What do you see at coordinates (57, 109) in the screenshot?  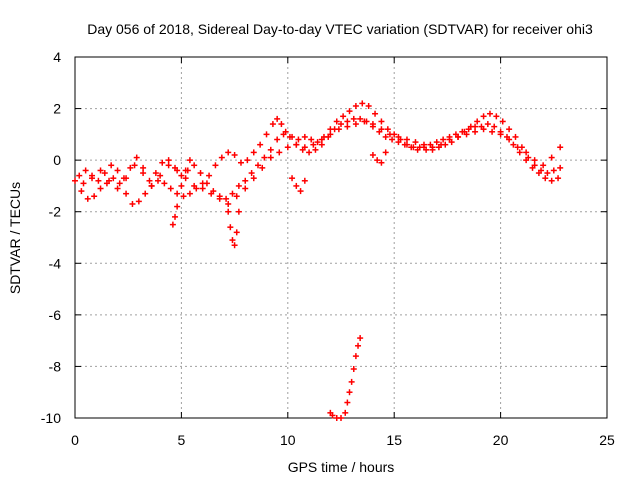 I see `y-tick-label: 2` at bounding box center [57, 109].